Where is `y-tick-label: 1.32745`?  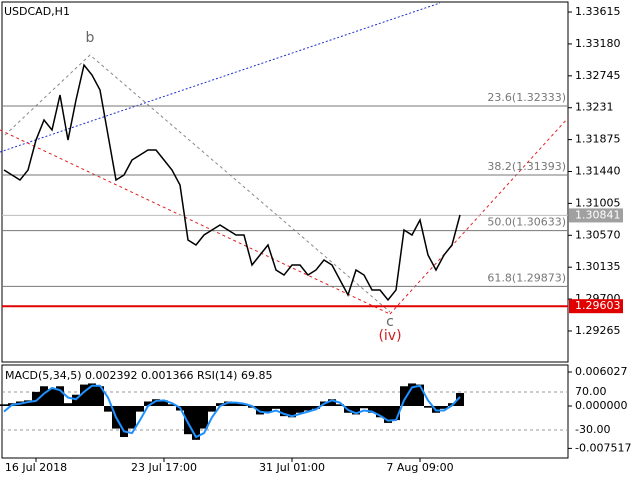 y-tick-label: 1.32745 is located at coordinates (598, 75).